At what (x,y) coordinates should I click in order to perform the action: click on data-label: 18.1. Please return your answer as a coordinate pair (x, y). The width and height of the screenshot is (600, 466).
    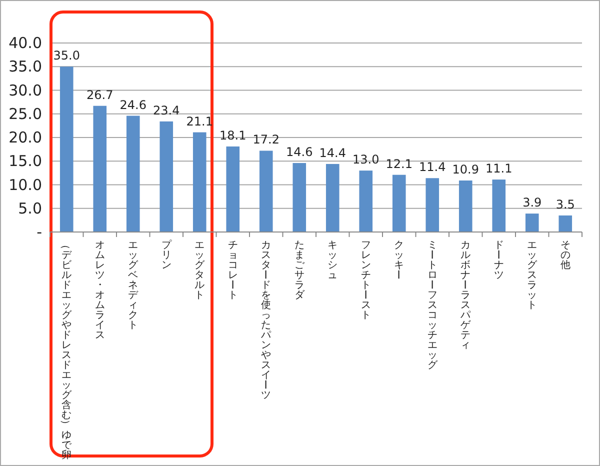
    Looking at the image, I should click on (233, 135).